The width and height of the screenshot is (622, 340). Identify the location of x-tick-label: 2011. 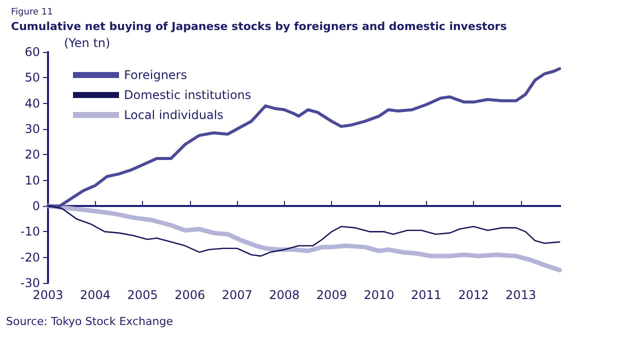
(426, 295).